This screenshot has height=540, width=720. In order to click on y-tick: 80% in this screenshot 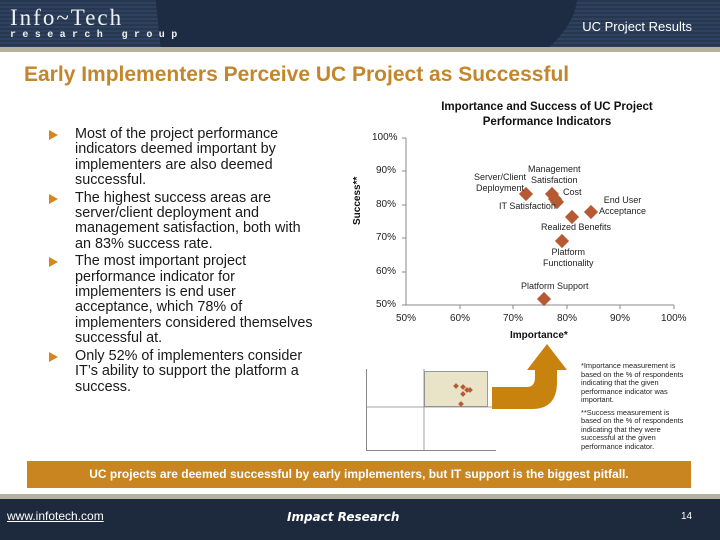, I will do `click(386, 204)`.